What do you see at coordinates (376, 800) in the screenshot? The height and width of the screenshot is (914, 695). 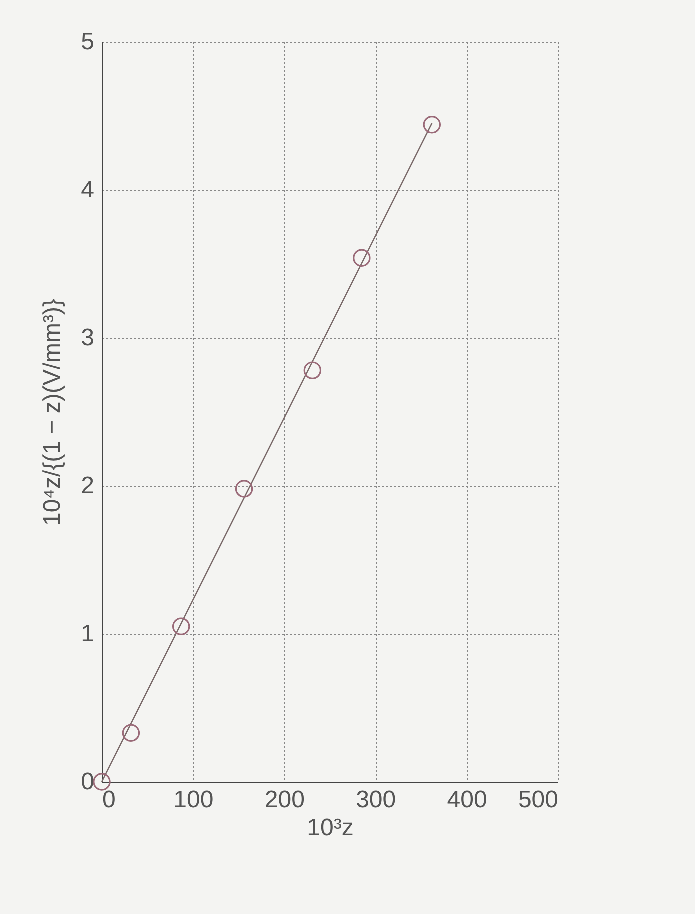 I see `x-tick-label: 300` at bounding box center [376, 800].